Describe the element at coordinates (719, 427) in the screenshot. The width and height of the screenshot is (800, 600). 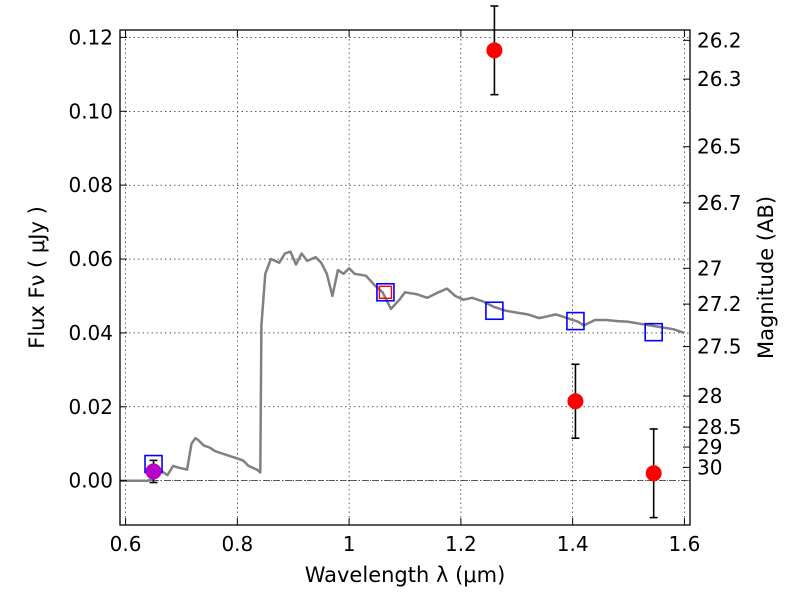
I see `y2-tick-label: 28.5` at that location.